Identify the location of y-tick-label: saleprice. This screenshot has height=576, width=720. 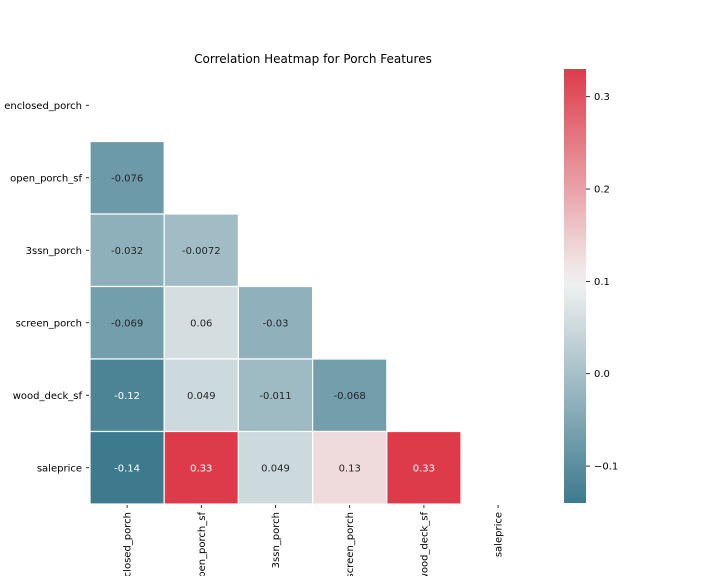
(59, 468).